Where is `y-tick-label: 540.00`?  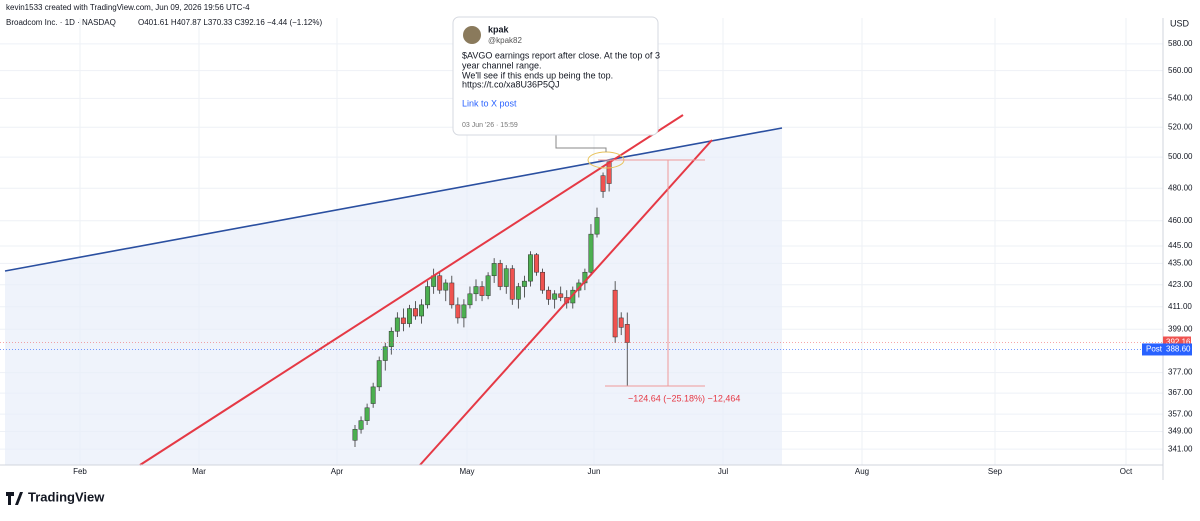 y-tick-label: 540.00 is located at coordinates (1180, 98).